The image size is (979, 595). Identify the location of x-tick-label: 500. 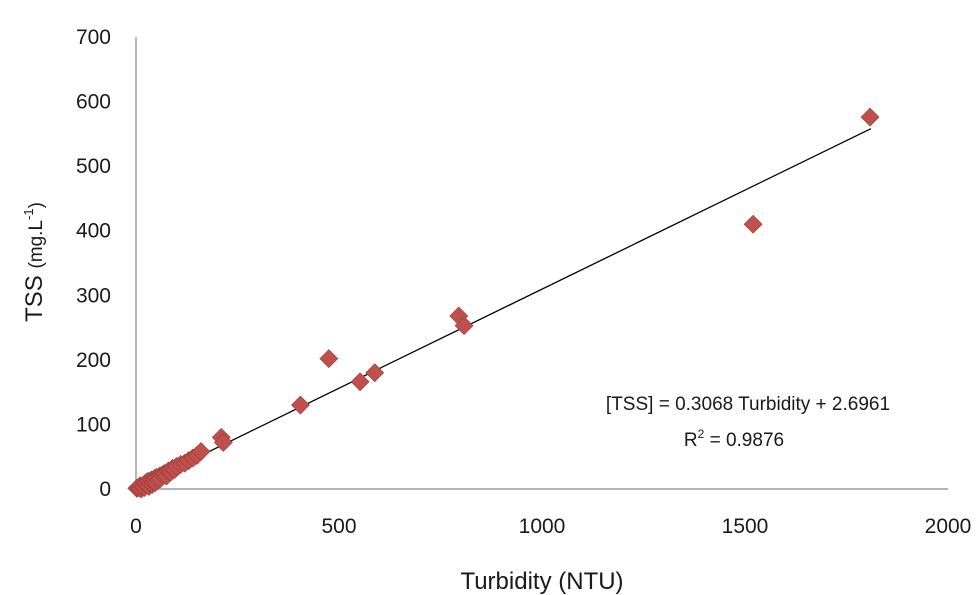
(338, 526).